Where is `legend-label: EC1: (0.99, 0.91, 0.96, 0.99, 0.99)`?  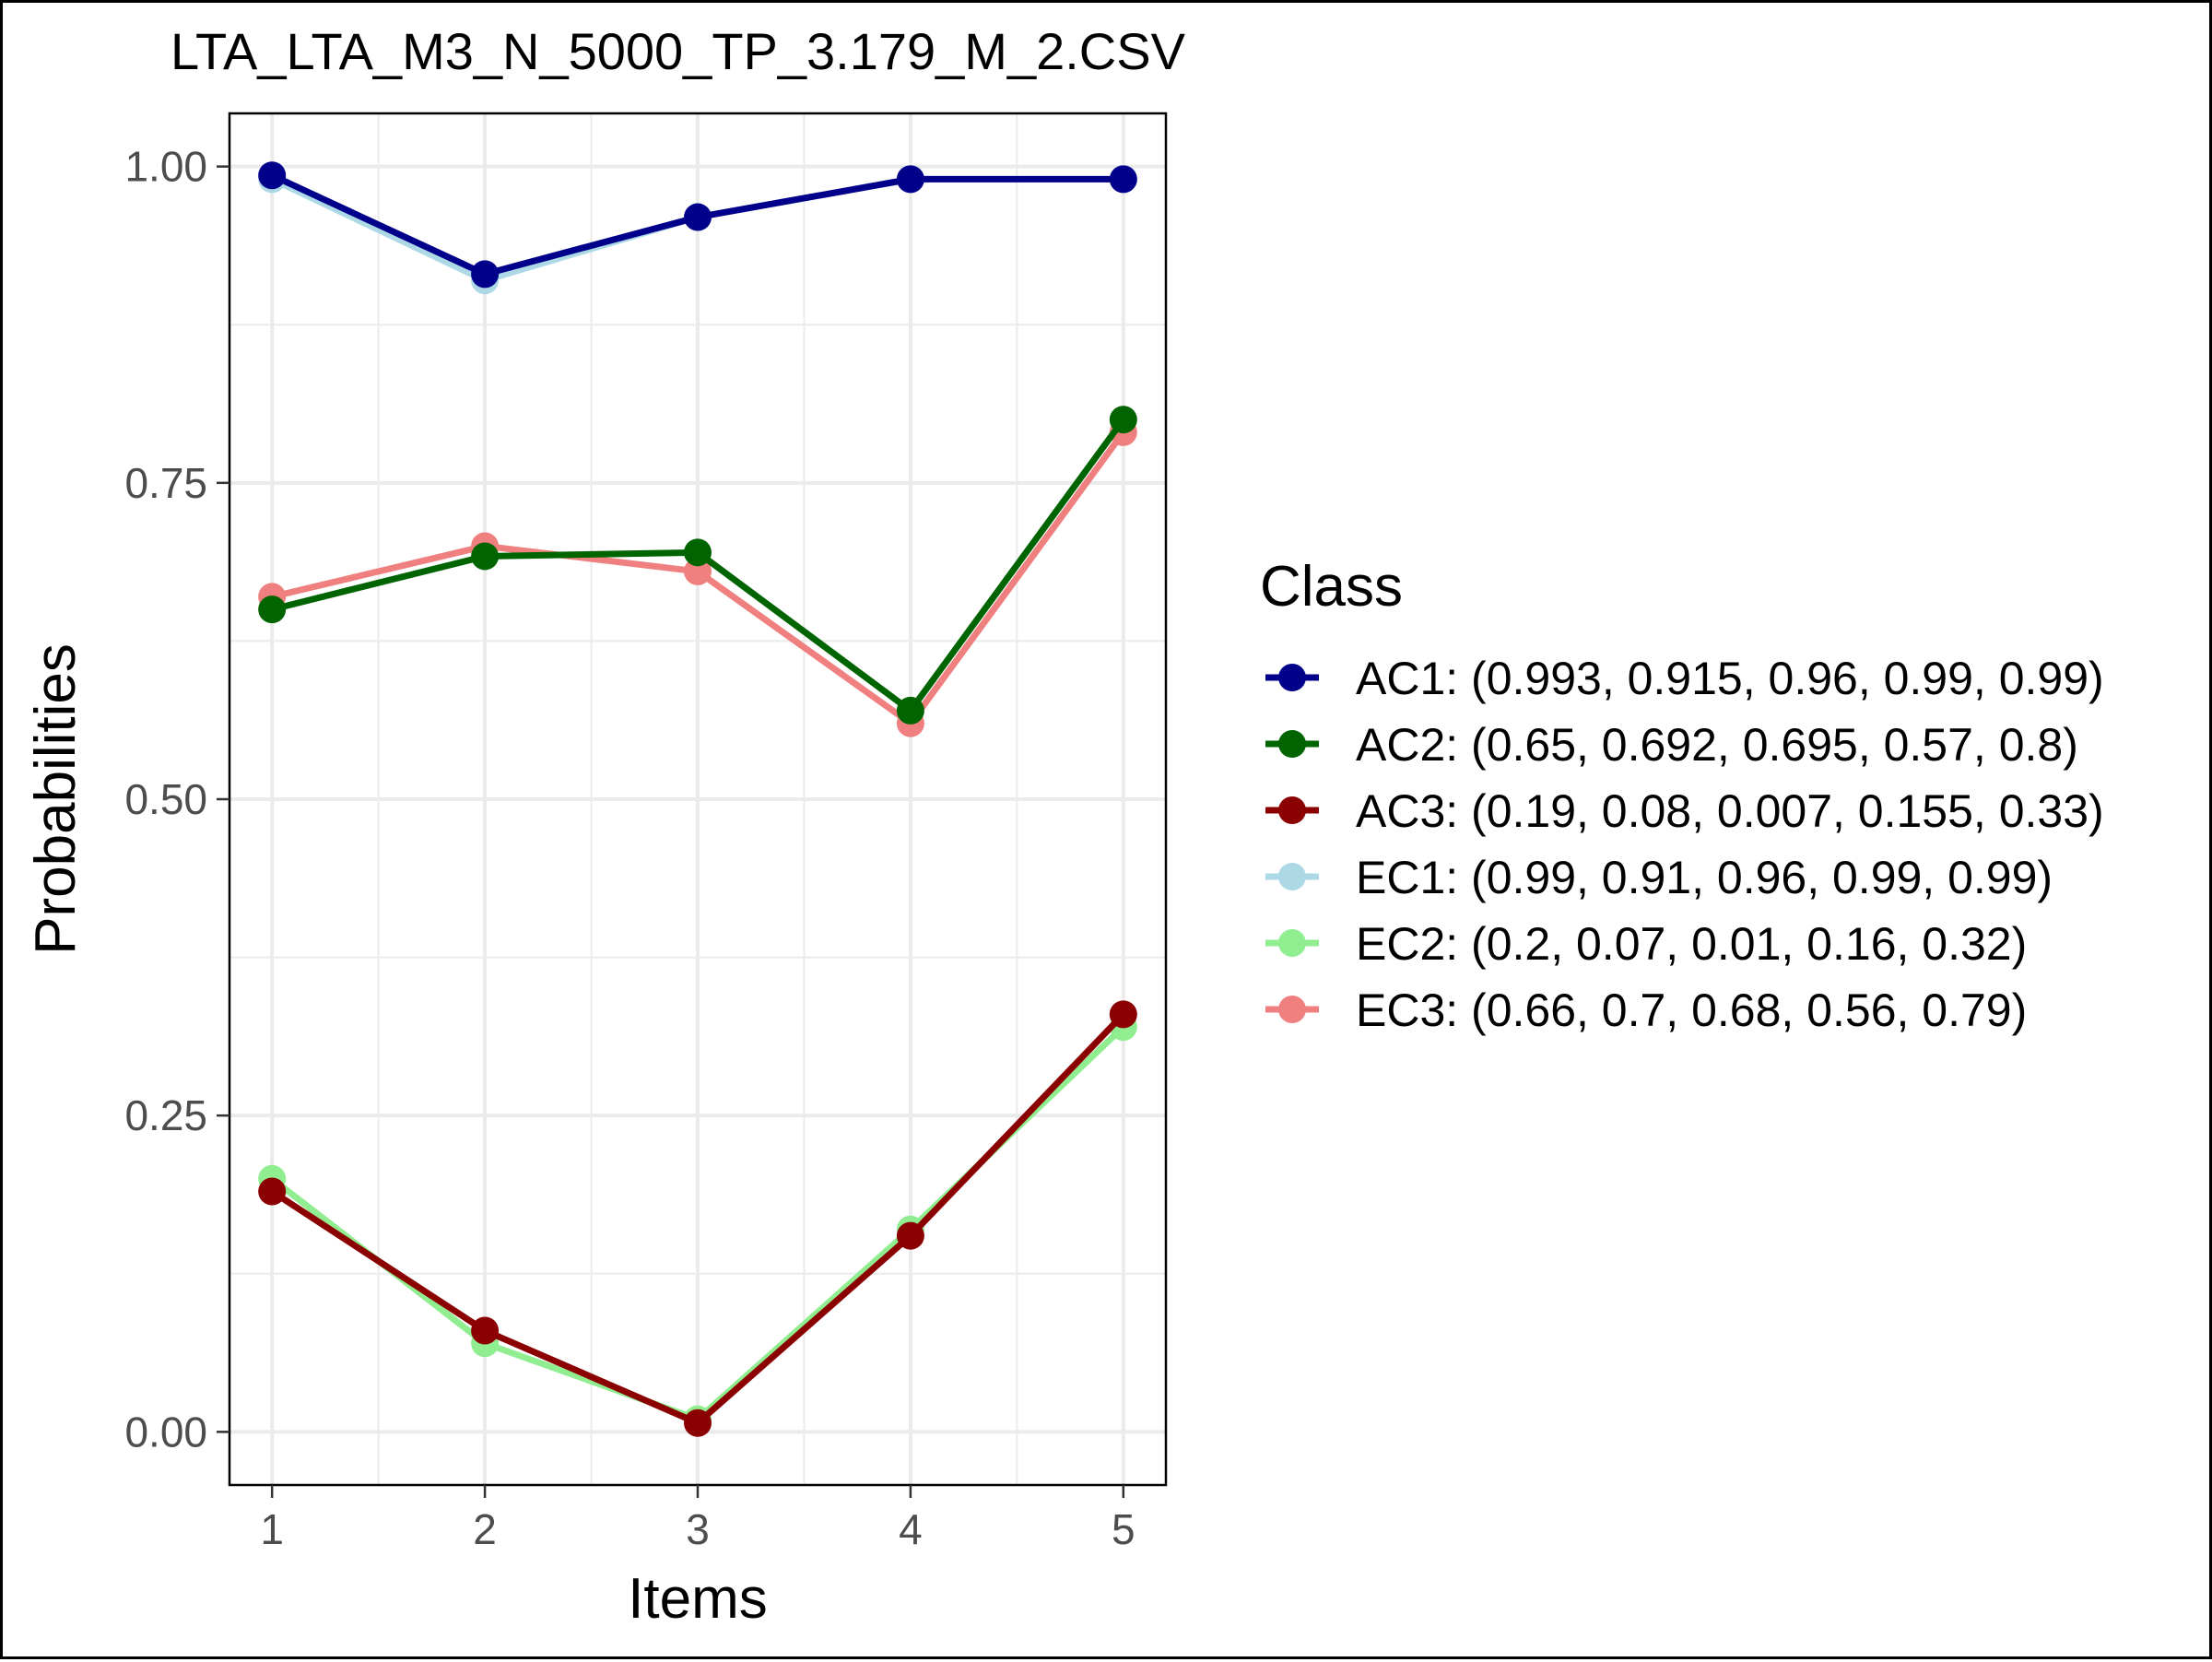 legend-label: EC1: (0.99, 0.91, 0.96, 0.99, 0.99) is located at coordinates (1704, 877).